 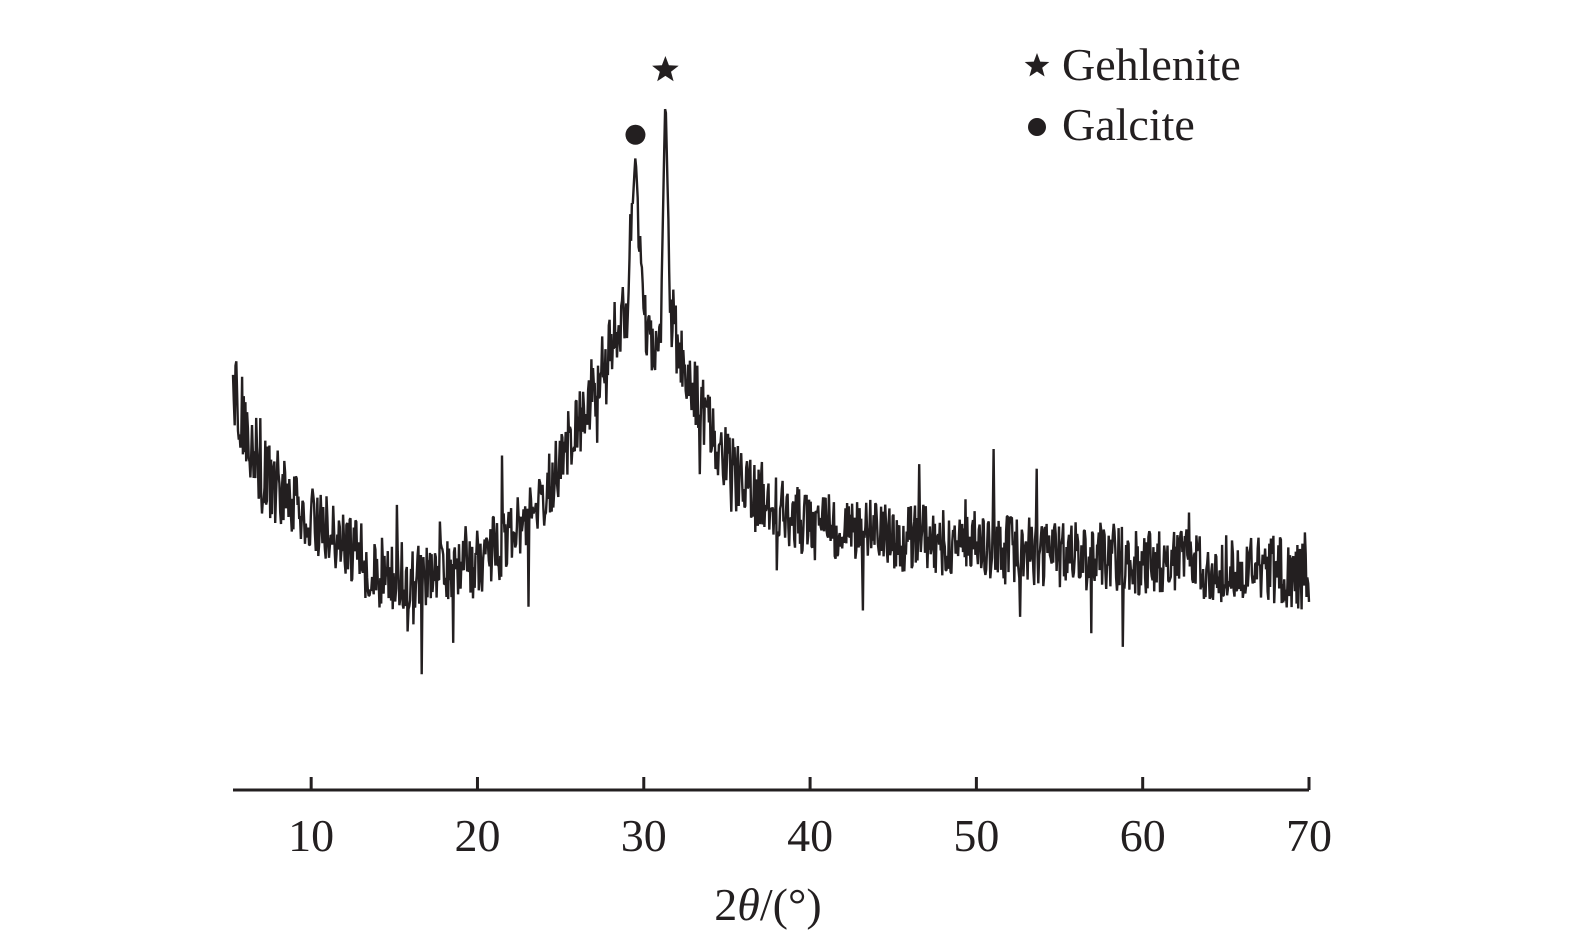 I want to click on legend-star-icon, so click(x=1037, y=65).